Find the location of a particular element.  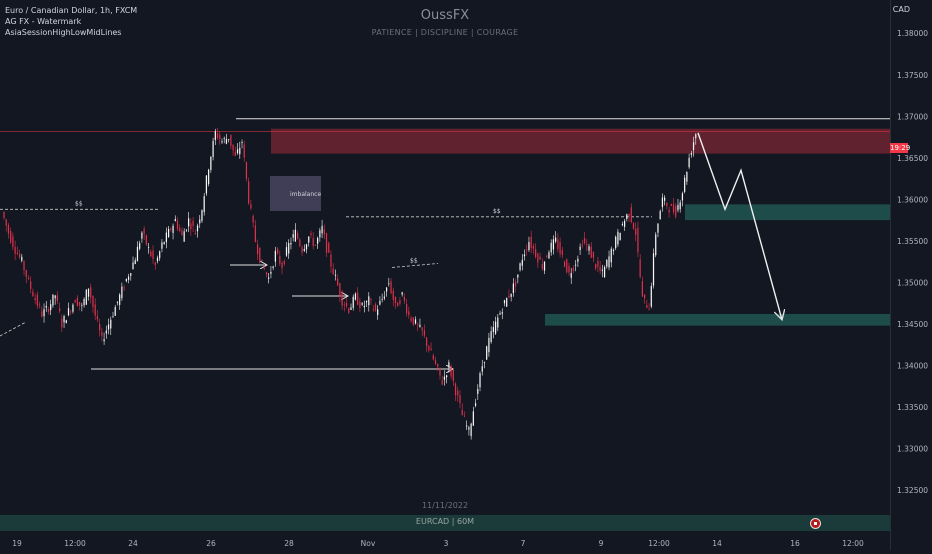

liquidity-label: $$ is located at coordinates (79, 203).